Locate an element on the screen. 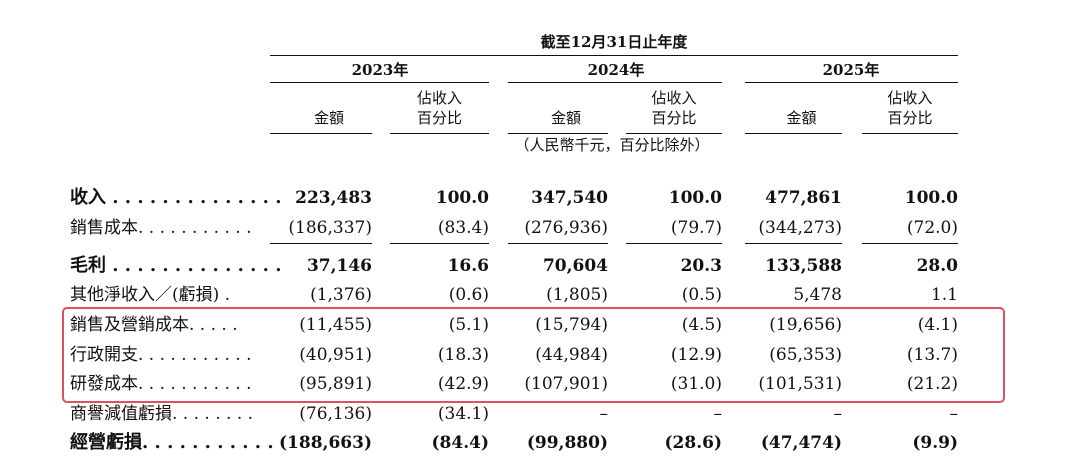 The width and height of the screenshot is (1069, 465). cell: (4.5) is located at coordinates (701, 325).